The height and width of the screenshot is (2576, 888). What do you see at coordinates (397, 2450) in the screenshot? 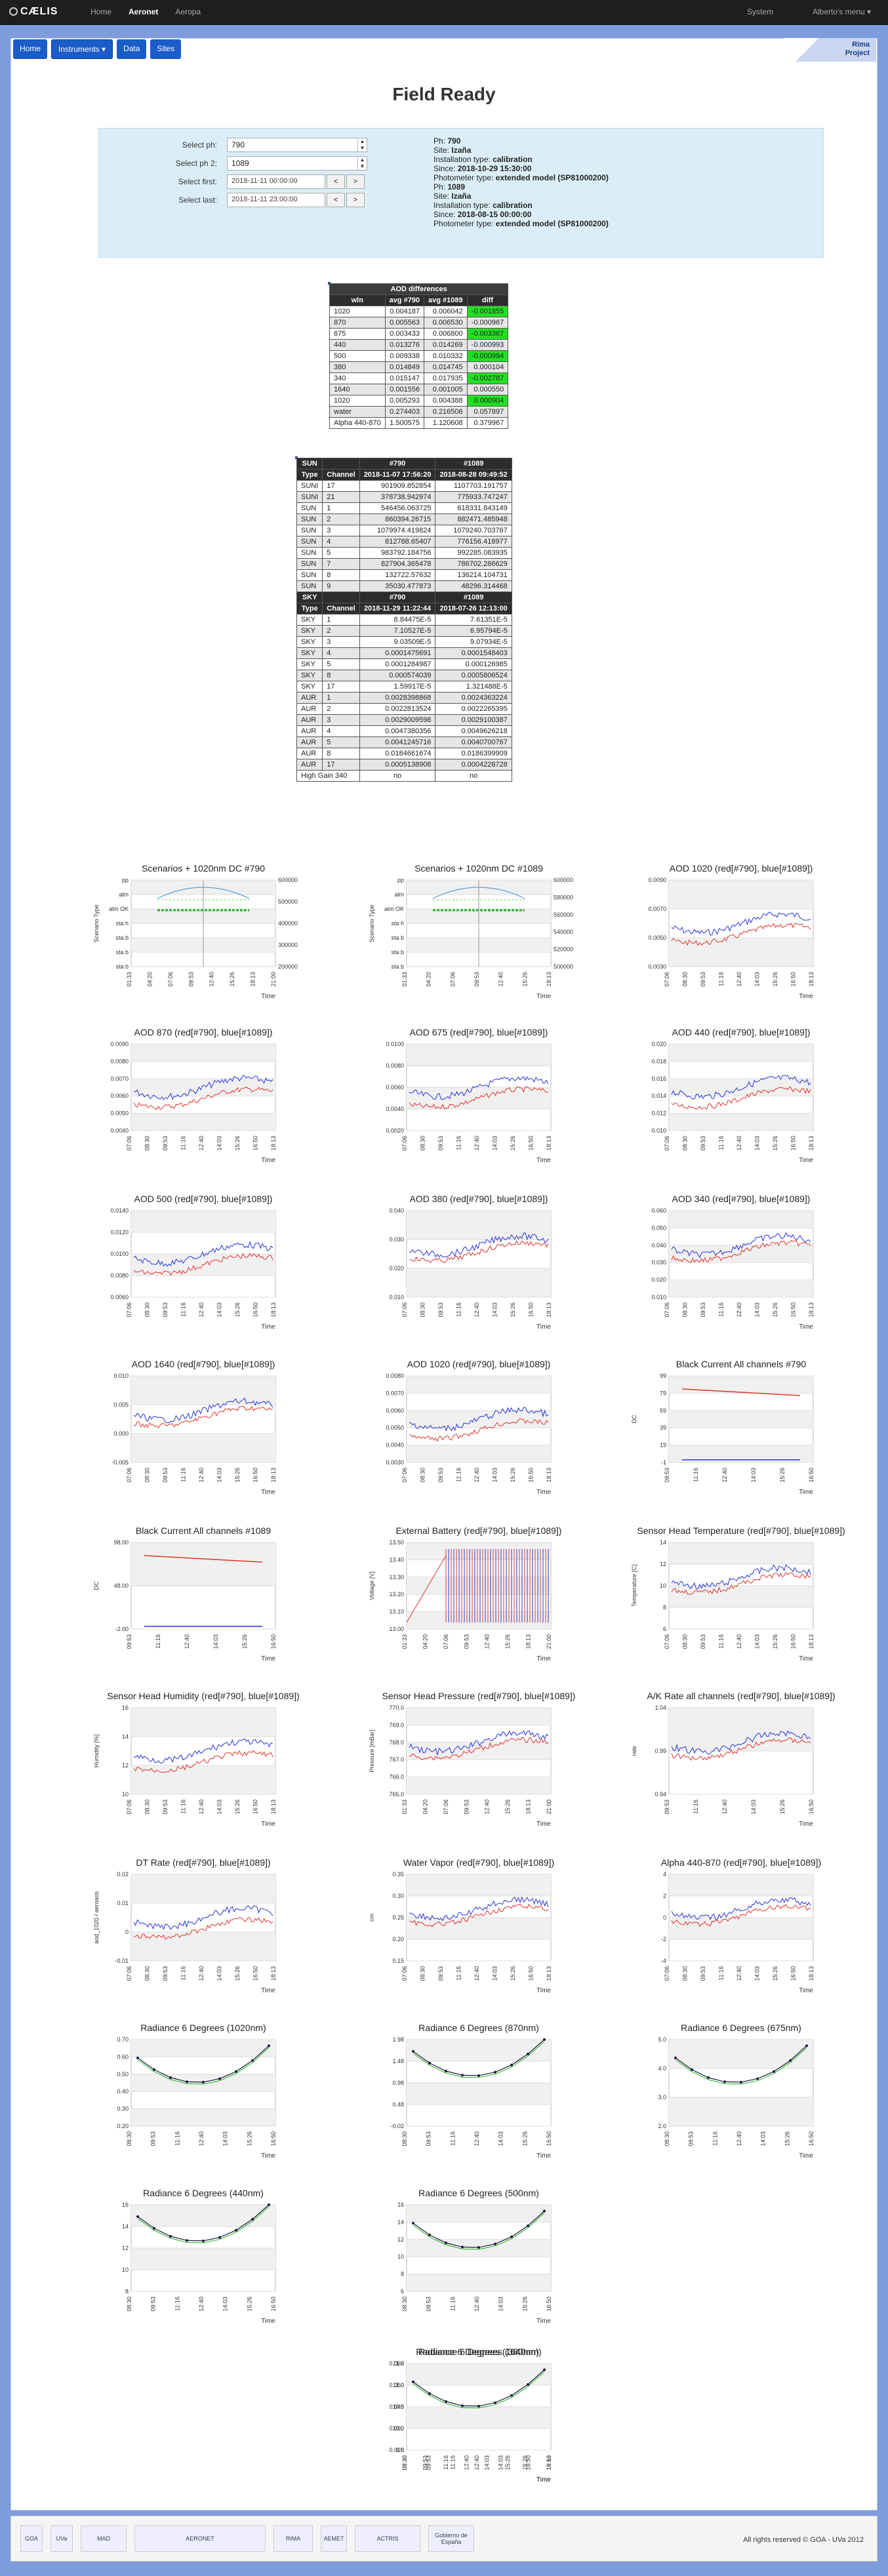
I see `y-tick-label: 0.020` at bounding box center [397, 2450].